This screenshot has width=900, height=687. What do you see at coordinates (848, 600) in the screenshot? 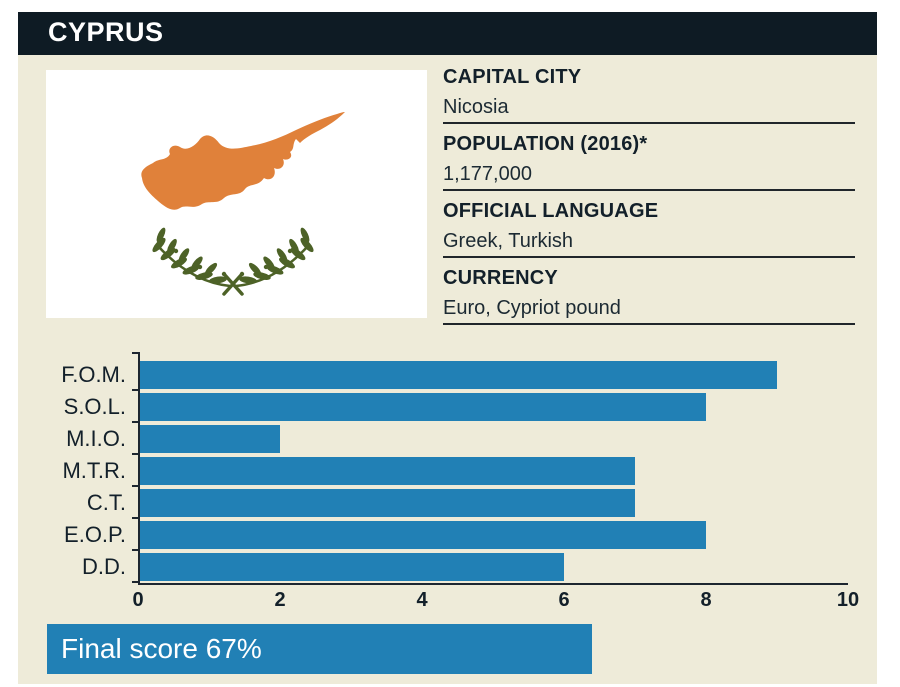
I see `x-axis-tick-label: 10` at bounding box center [848, 600].